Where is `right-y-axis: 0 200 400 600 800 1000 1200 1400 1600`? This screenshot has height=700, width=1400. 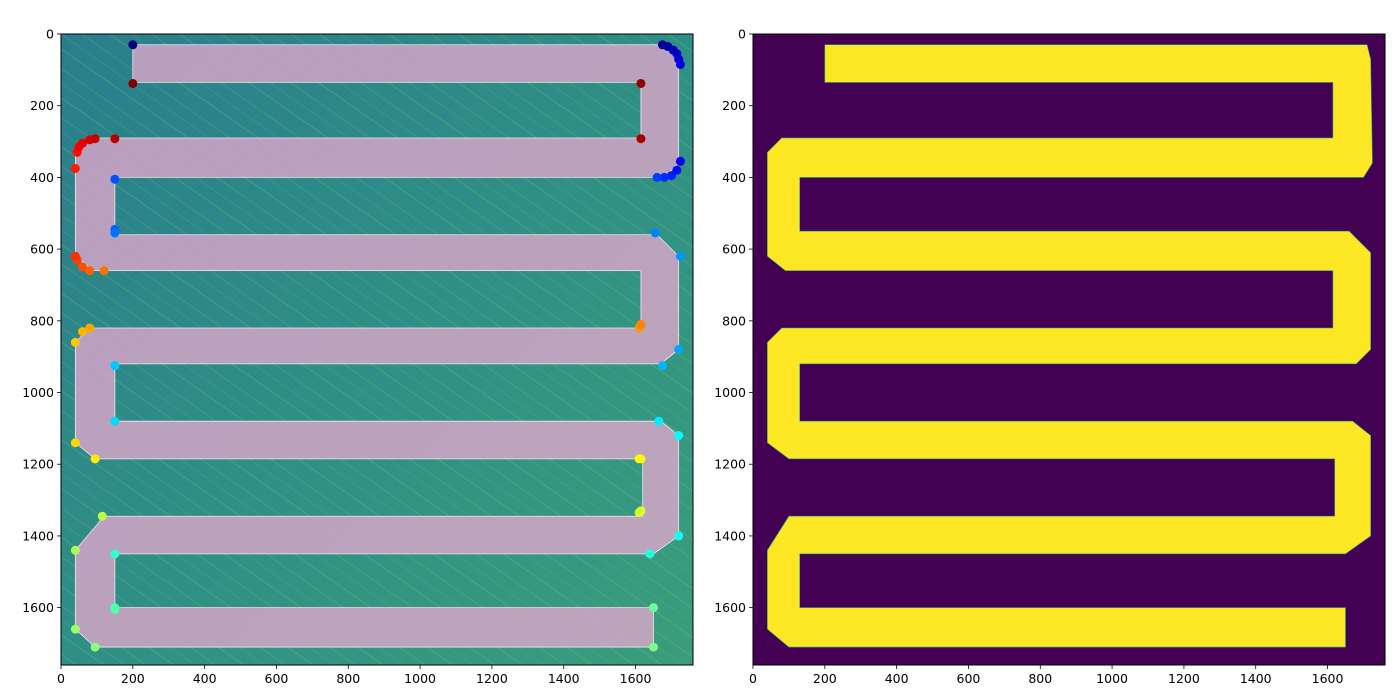
right-y-axis: 0 200 400 600 800 1000 1200 1400 1600 is located at coordinates (733, 321).